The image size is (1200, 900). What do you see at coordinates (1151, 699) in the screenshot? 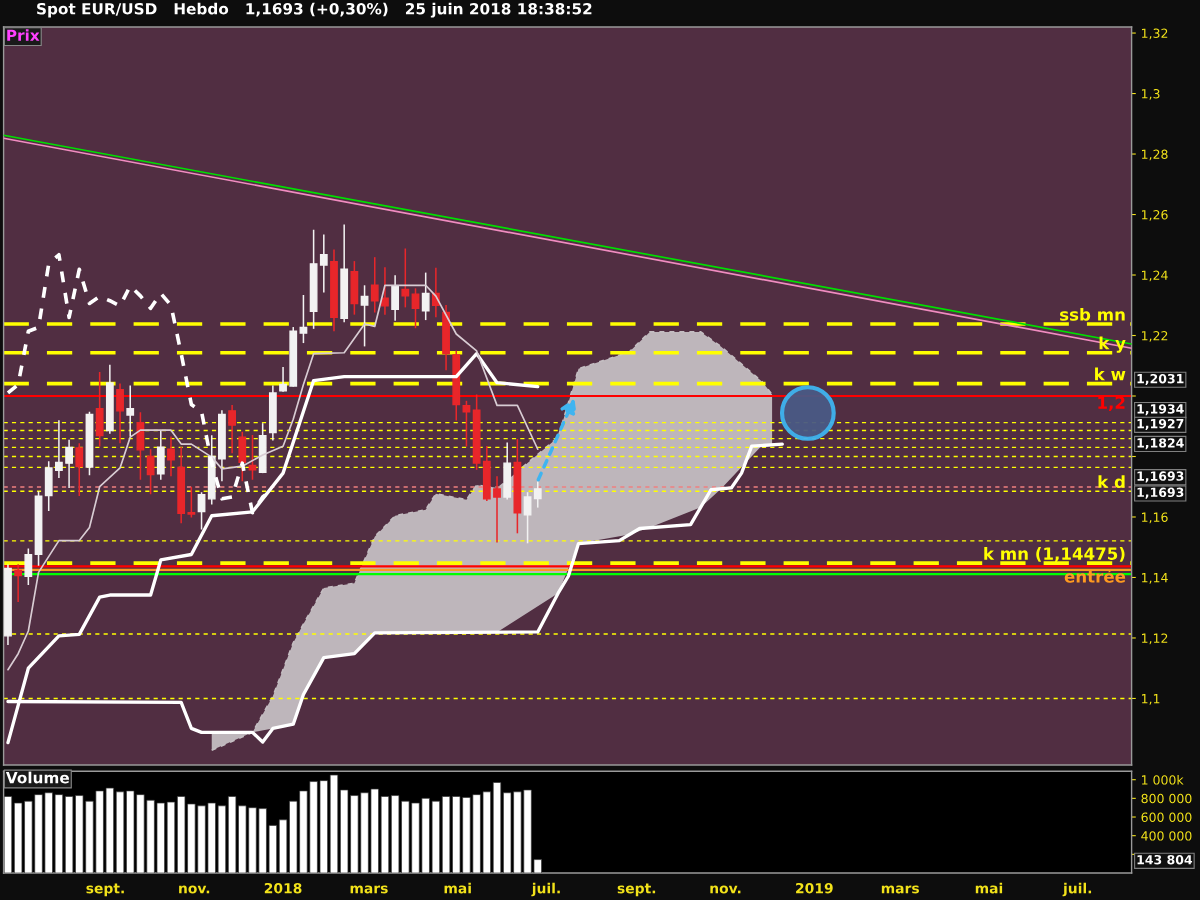
I see `y-tick-label: 1,1` at bounding box center [1151, 699].